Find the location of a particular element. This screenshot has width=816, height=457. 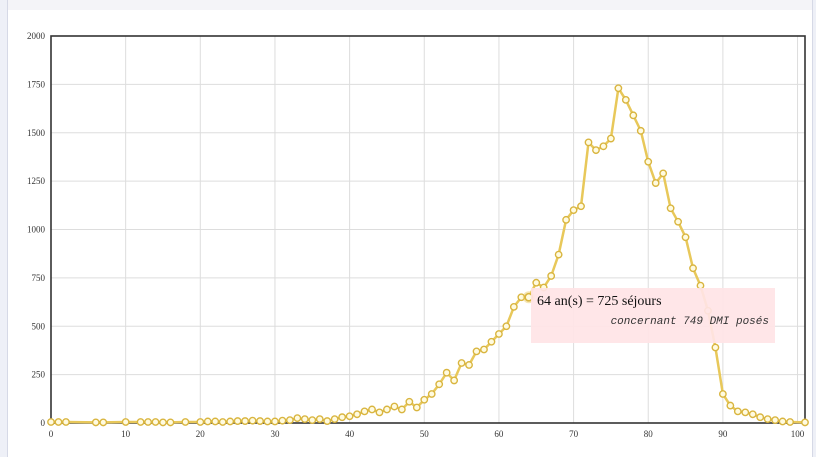

x-tick-label: 60 is located at coordinates (499, 434).